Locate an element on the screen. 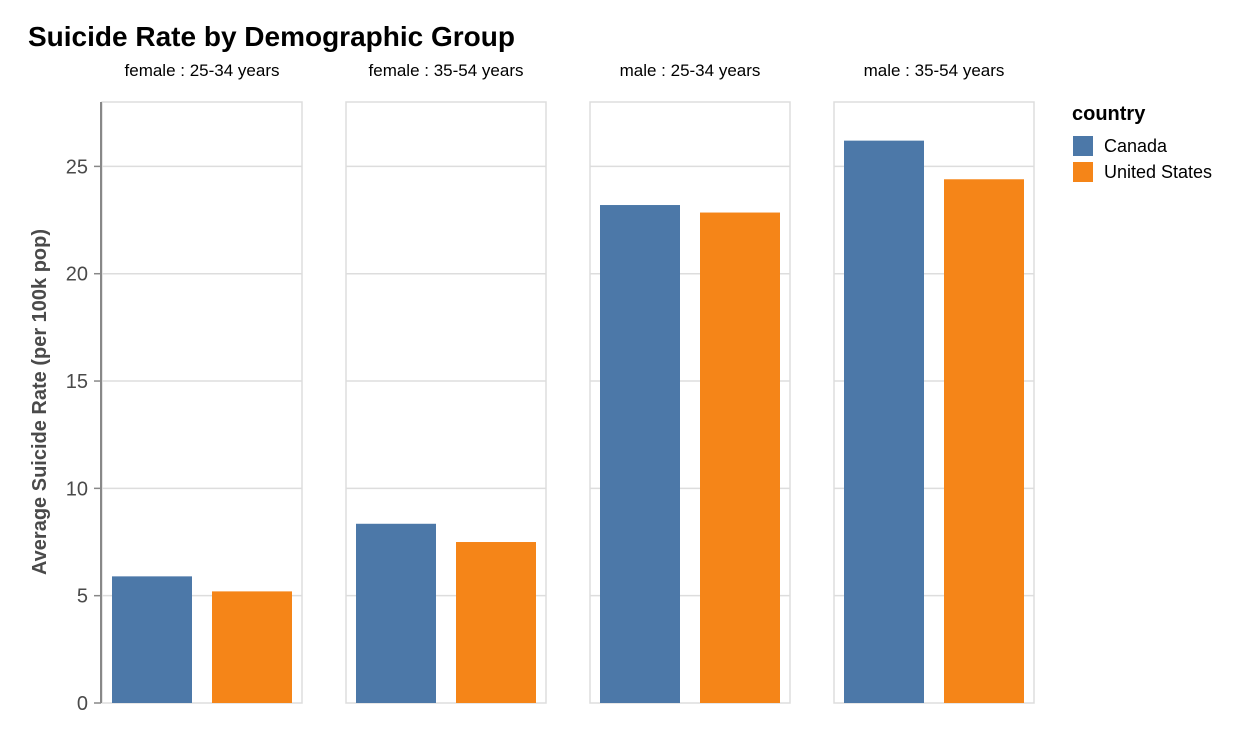  legend-label: United States is located at coordinates (1158, 172).